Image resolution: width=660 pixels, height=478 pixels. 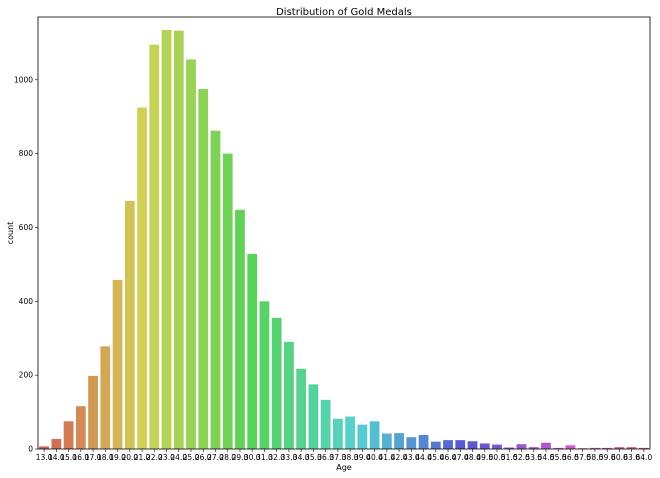 What do you see at coordinates (117, 364) in the screenshot?
I see `bar-19.0` at bounding box center [117, 364].